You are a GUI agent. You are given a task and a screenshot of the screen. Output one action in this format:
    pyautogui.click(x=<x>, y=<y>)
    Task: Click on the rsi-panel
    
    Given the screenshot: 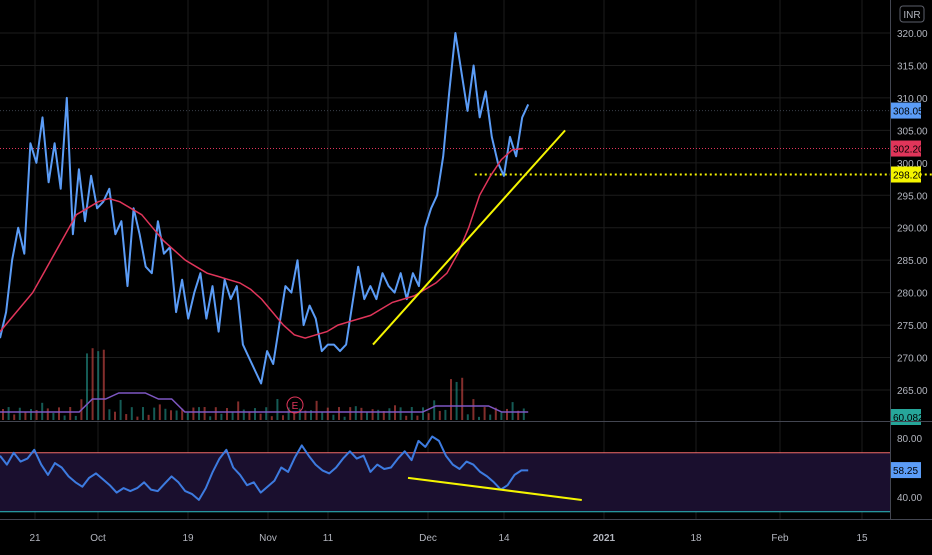 What is the action you would take?
    pyautogui.click(x=445, y=474)
    